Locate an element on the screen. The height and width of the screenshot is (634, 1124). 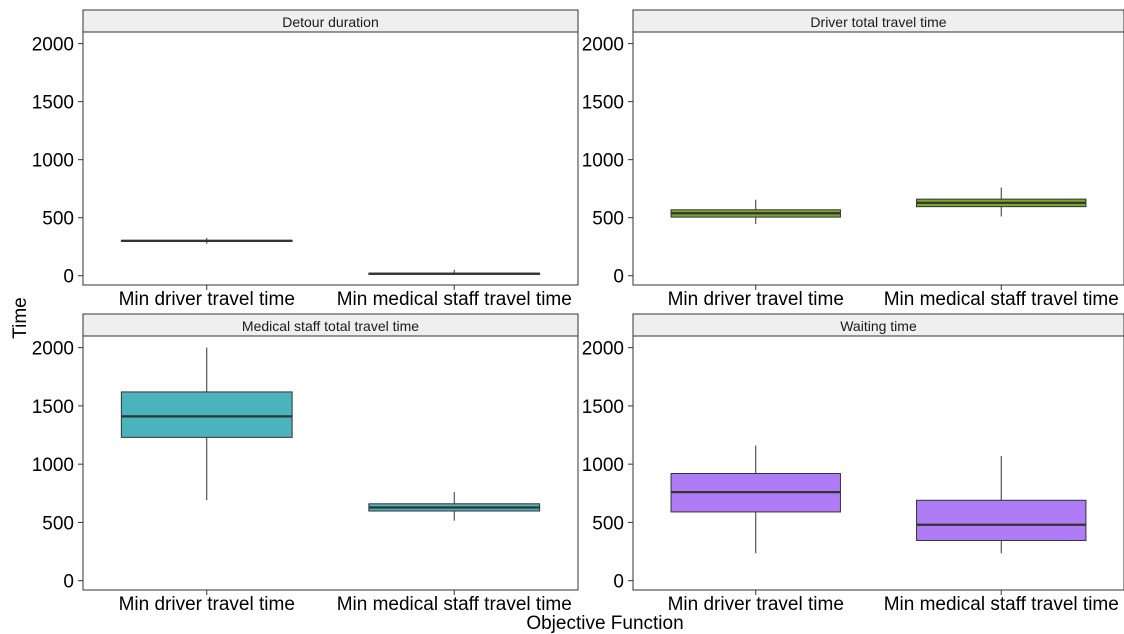
facet-strip-title: Driver total travel time is located at coordinates (878, 22).